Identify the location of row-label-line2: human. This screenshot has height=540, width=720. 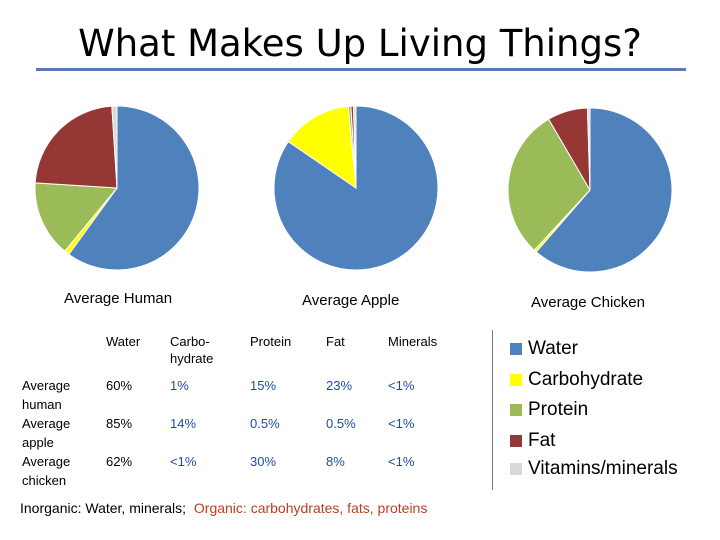
(42, 404).